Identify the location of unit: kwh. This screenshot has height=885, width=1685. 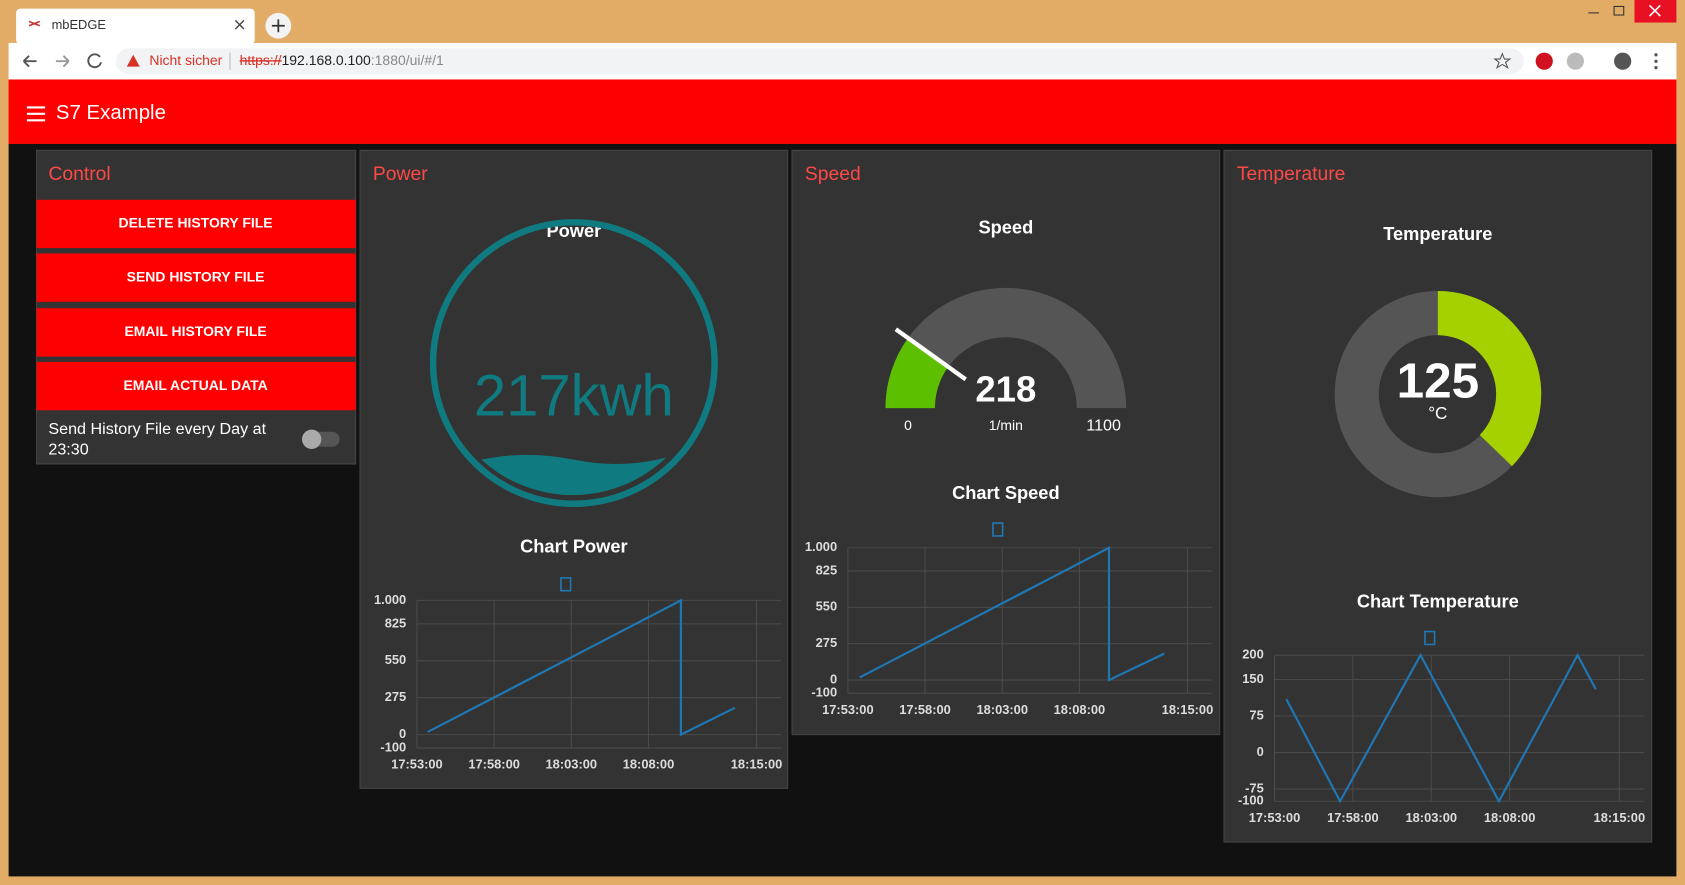
(622, 396).